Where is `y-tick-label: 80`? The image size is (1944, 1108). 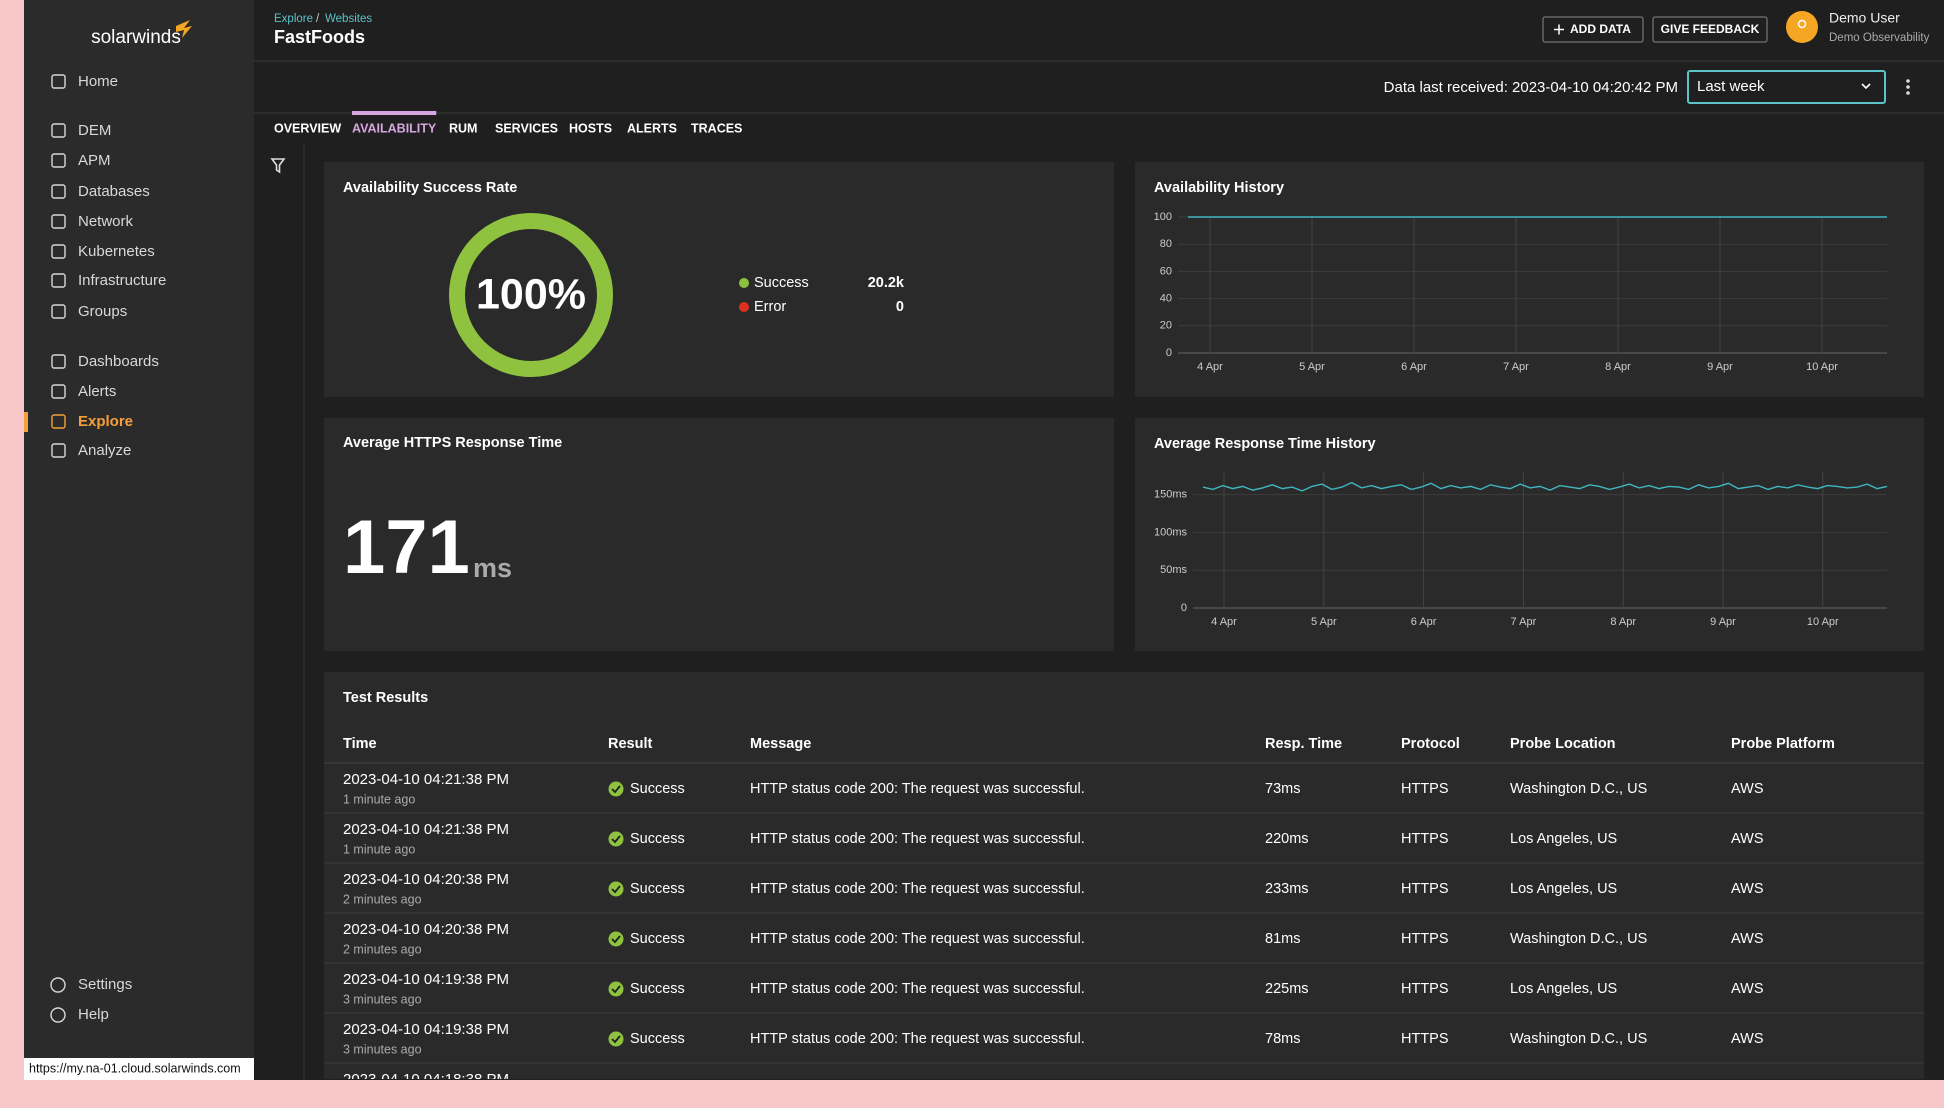
y-tick-label: 80 is located at coordinates (1166, 244).